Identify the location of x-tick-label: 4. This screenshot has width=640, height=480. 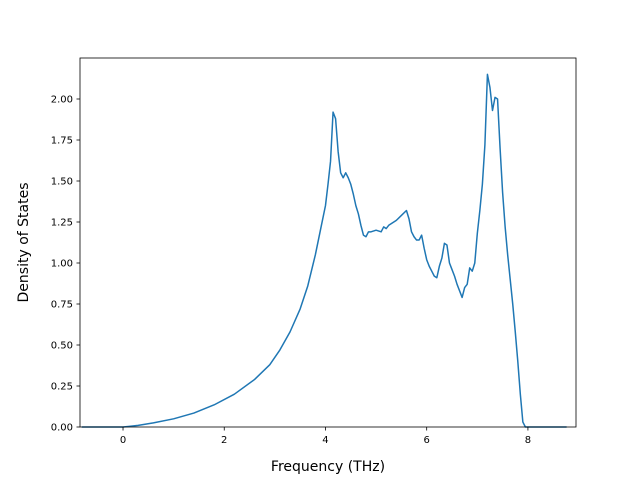
(325, 440).